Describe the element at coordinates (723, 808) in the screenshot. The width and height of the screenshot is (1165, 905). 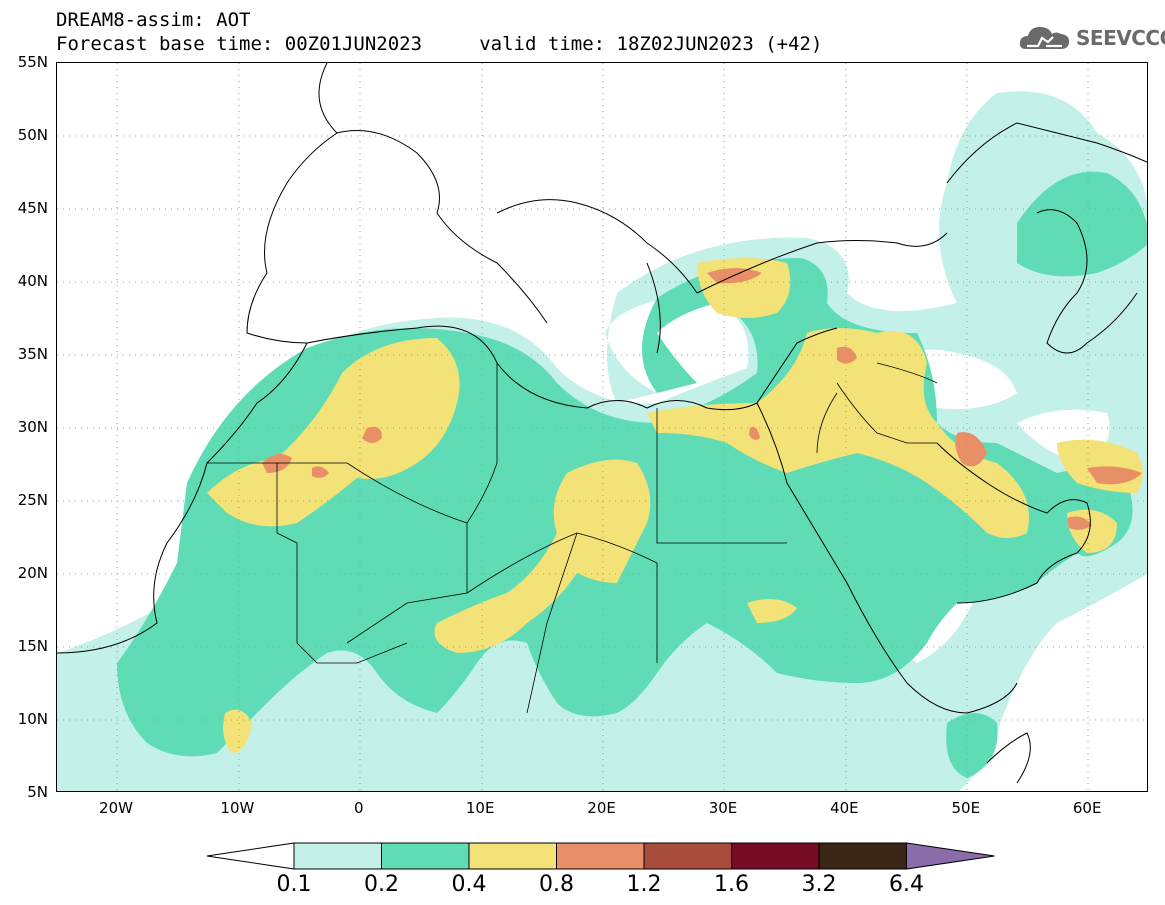
I see `lon-label: 30E` at that location.